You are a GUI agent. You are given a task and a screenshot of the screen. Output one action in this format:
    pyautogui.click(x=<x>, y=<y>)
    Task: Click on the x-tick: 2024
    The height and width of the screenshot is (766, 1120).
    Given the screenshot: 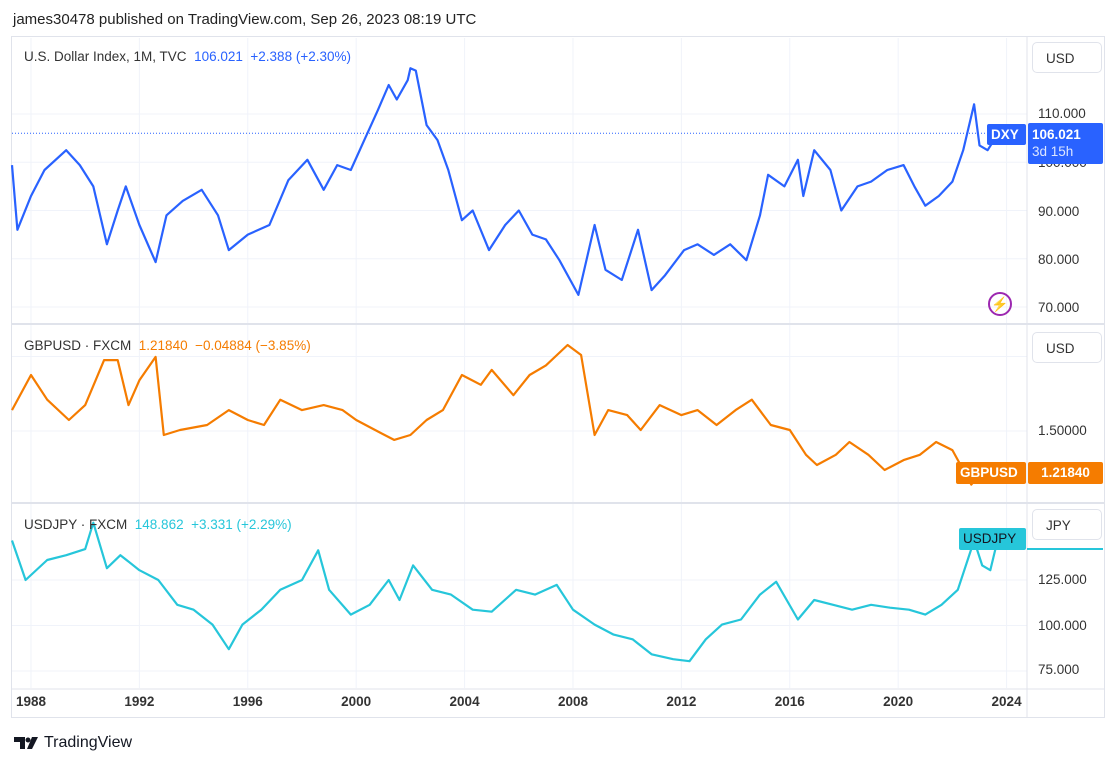 What is the action you would take?
    pyautogui.click(x=1006, y=701)
    